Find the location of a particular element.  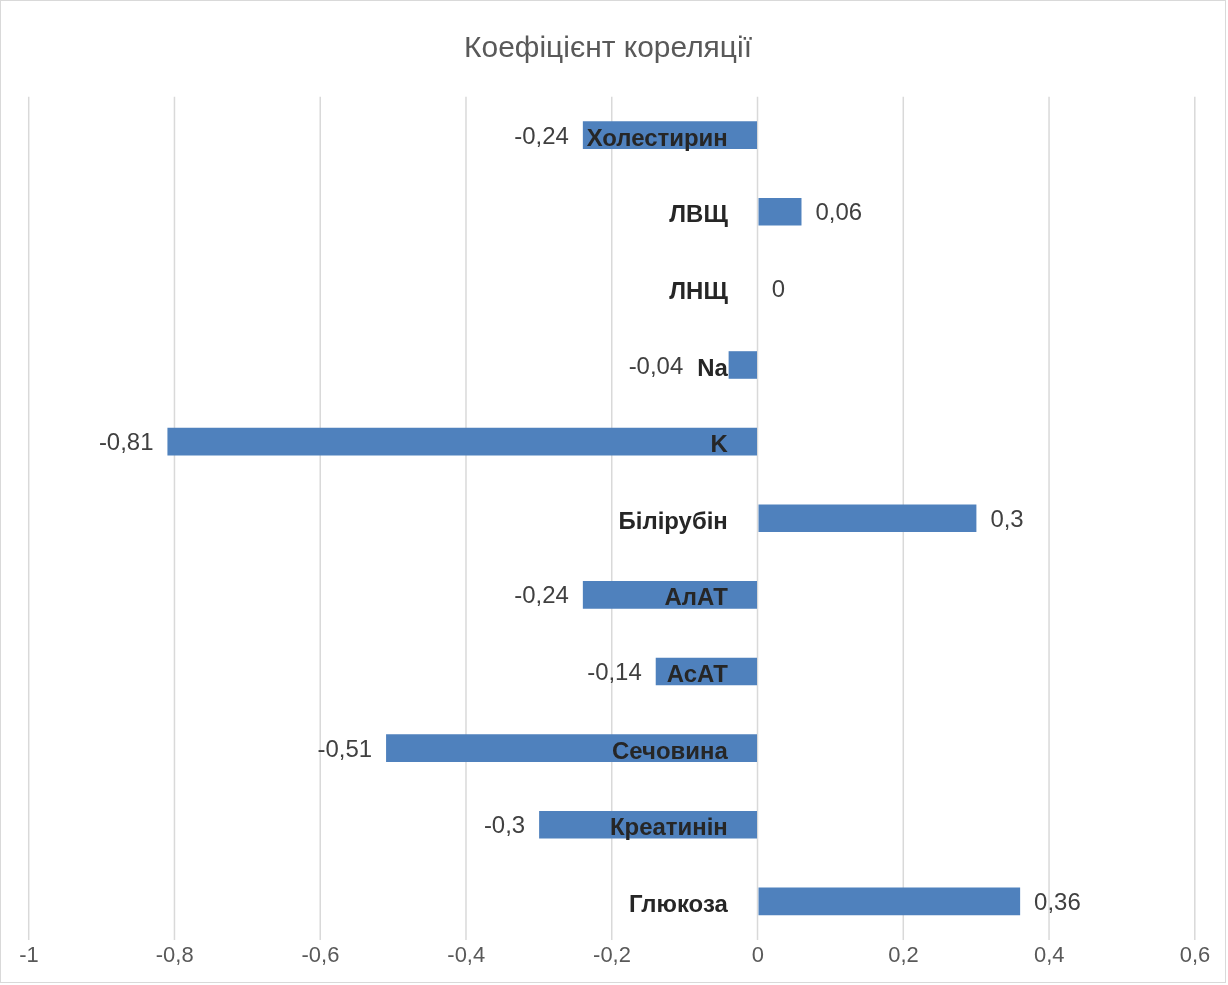

chart-title: Коефіцієнт кореляції is located at coordinates (608, 47).